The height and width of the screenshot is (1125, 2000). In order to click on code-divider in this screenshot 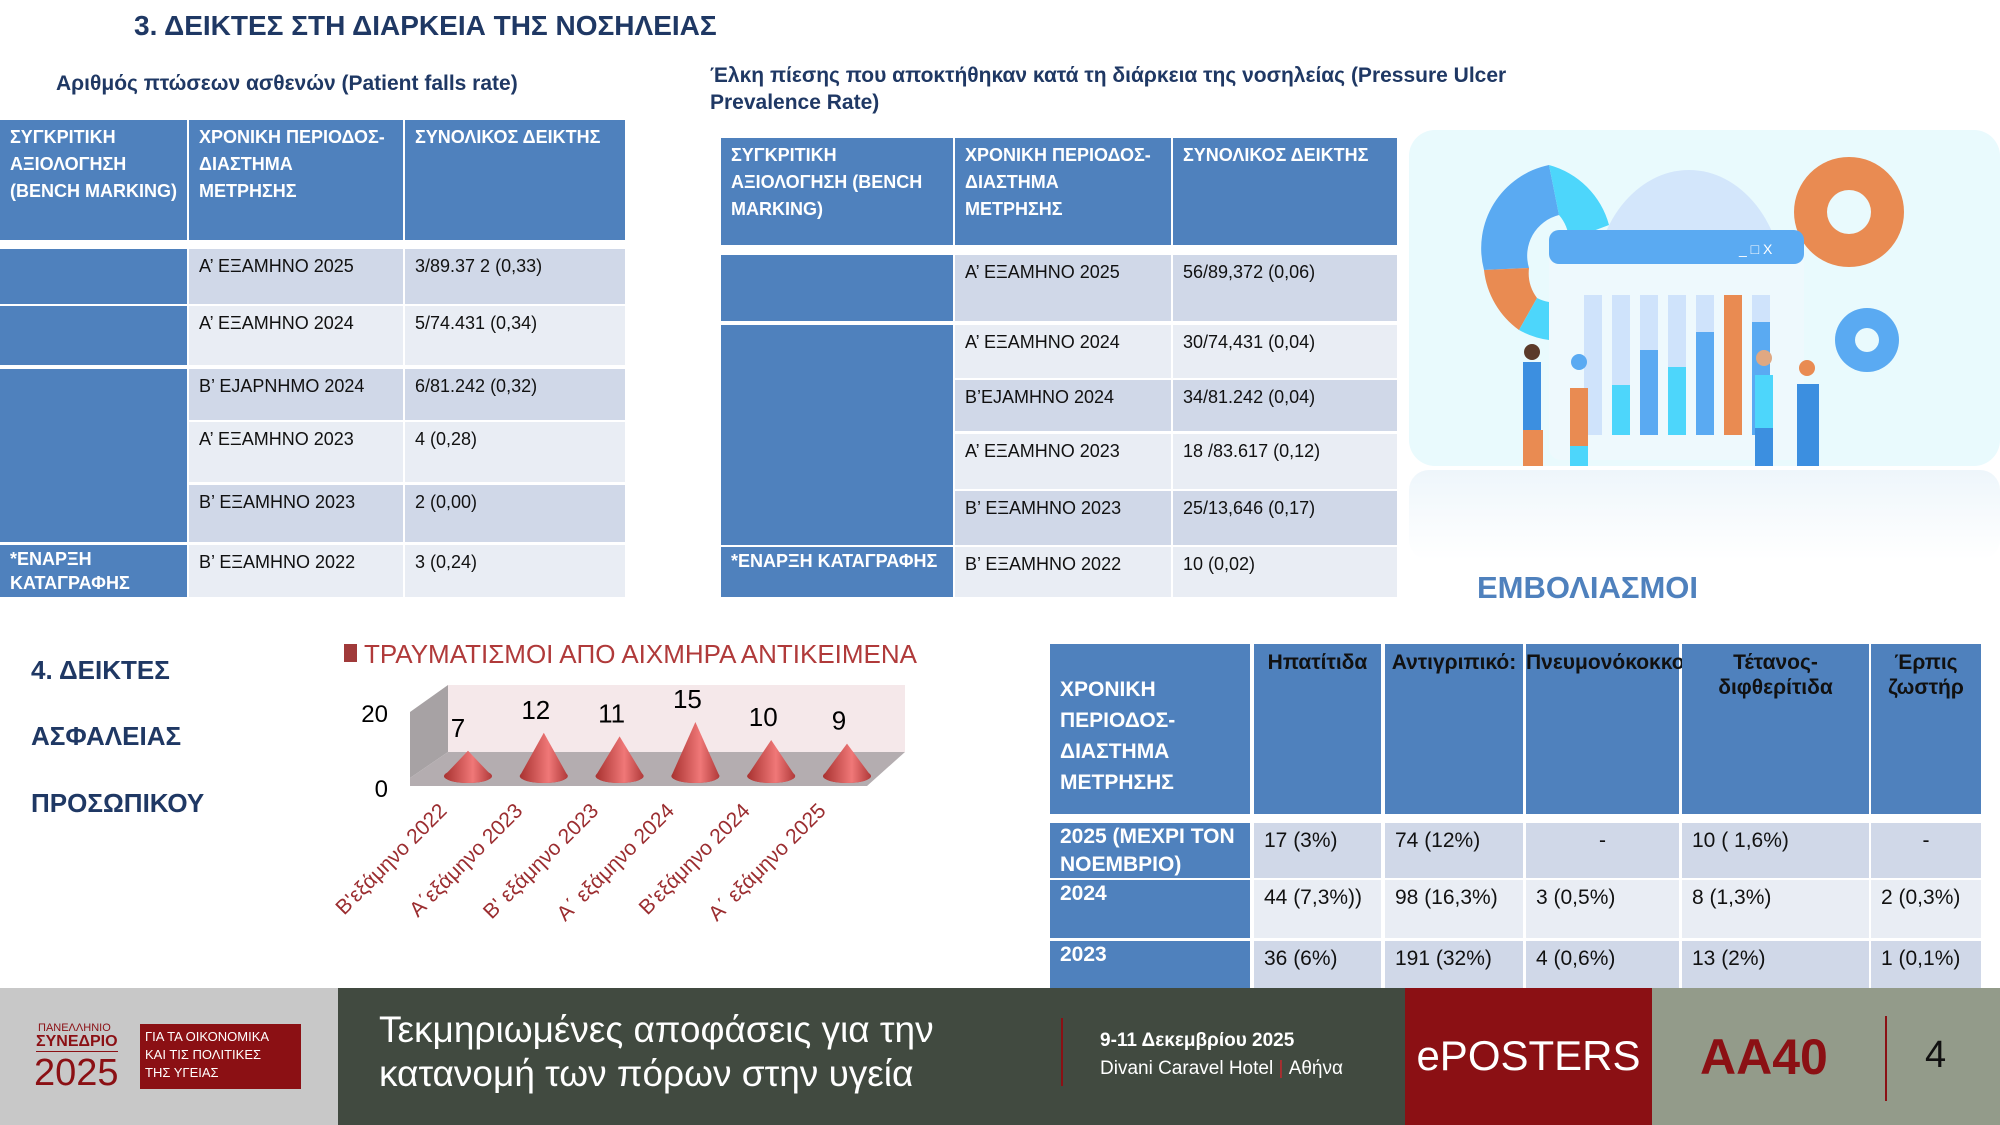, I will do `click(1886, 1058)`.